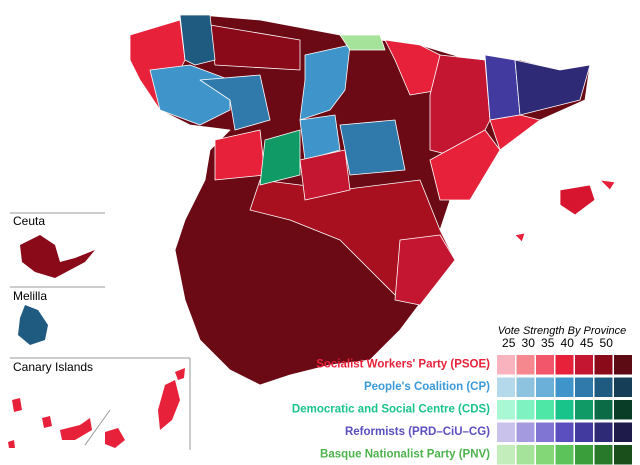 The image size is (640, 465). Describe the element at coordinates (529, 343) in the screenshot. I see `scale-label: 30` at that location.